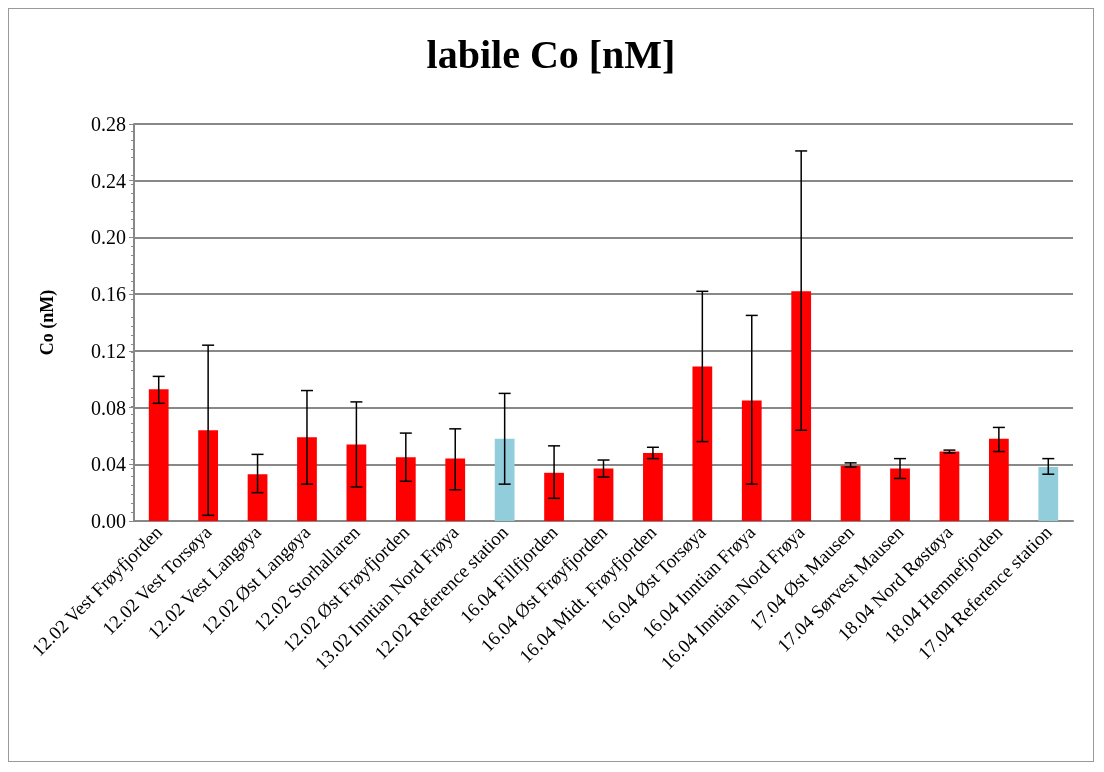 This screenshot has height=772, width=1104. Describe the element at coordinates (551, 54) in the screenshot. I see `chart-title: labile Co [nM]` at that location.